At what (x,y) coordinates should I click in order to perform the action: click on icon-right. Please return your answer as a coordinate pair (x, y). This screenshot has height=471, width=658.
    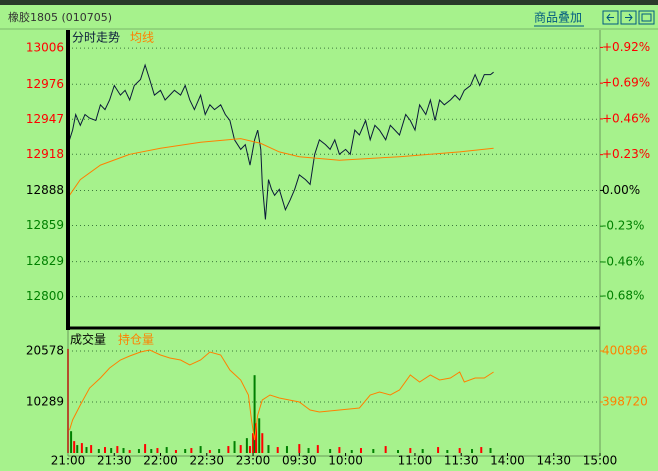
    Looking at the image, I should click on (628, 17).